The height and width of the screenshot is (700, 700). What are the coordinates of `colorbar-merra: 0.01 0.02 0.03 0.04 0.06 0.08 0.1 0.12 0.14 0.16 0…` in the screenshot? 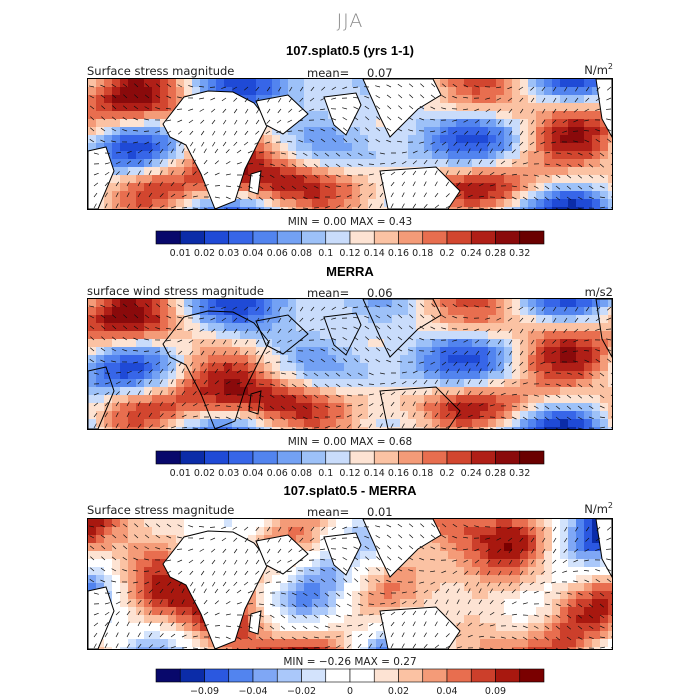 It's located at (350, 465).